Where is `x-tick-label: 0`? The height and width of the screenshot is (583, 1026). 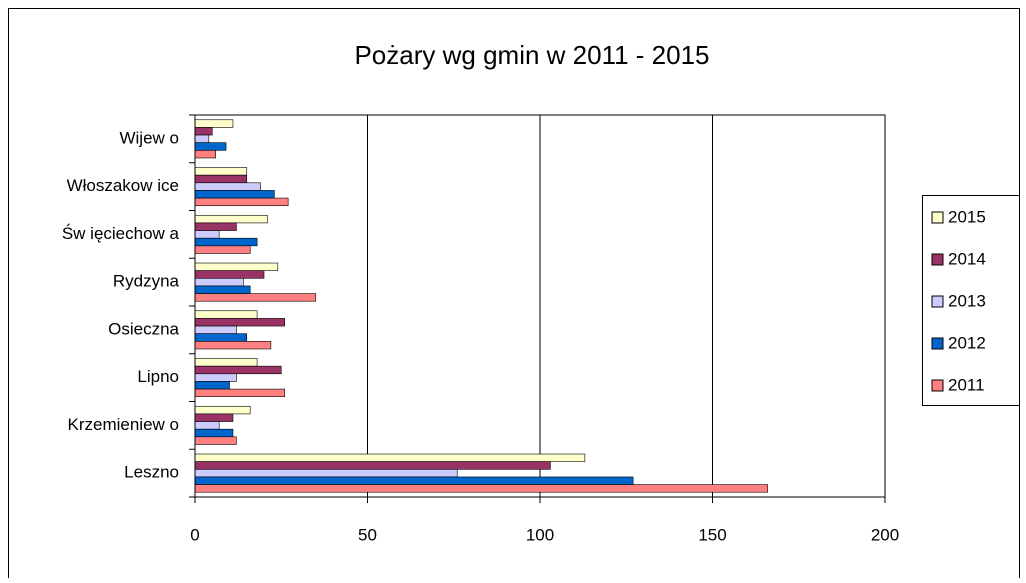 x-tick-label: 0 is located at coordinates (194, 534).